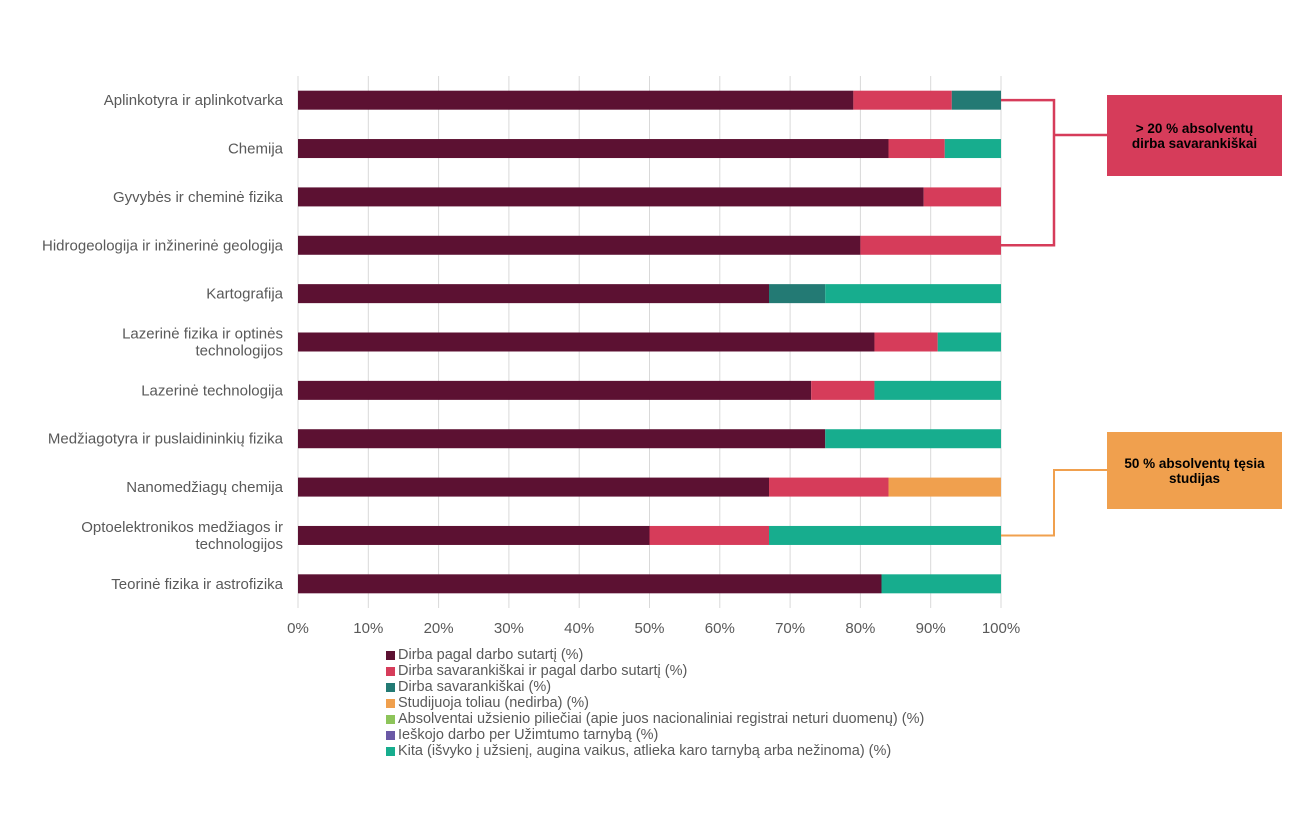 The height and width of the screenshot is (827, 1309). Describe the element at coordinates (491, 655) in the screenshot. I see `legend-label: Dirba pagal darbo sutartį (%)` at that location.